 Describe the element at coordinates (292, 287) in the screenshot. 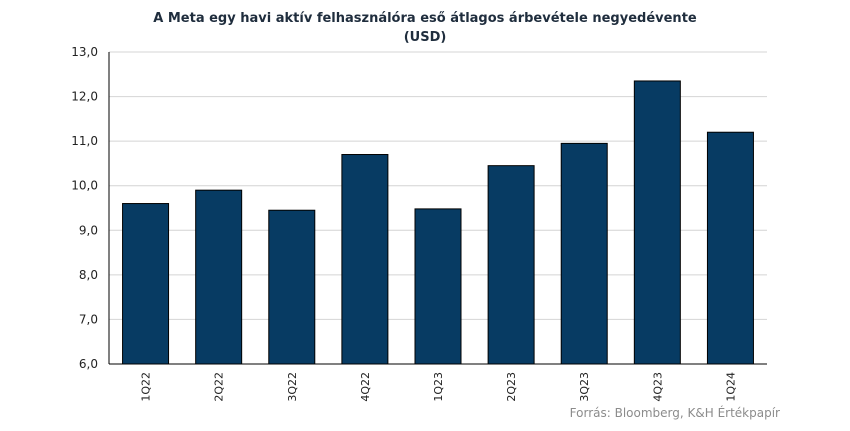

I see `bar-3Q22` at that location.